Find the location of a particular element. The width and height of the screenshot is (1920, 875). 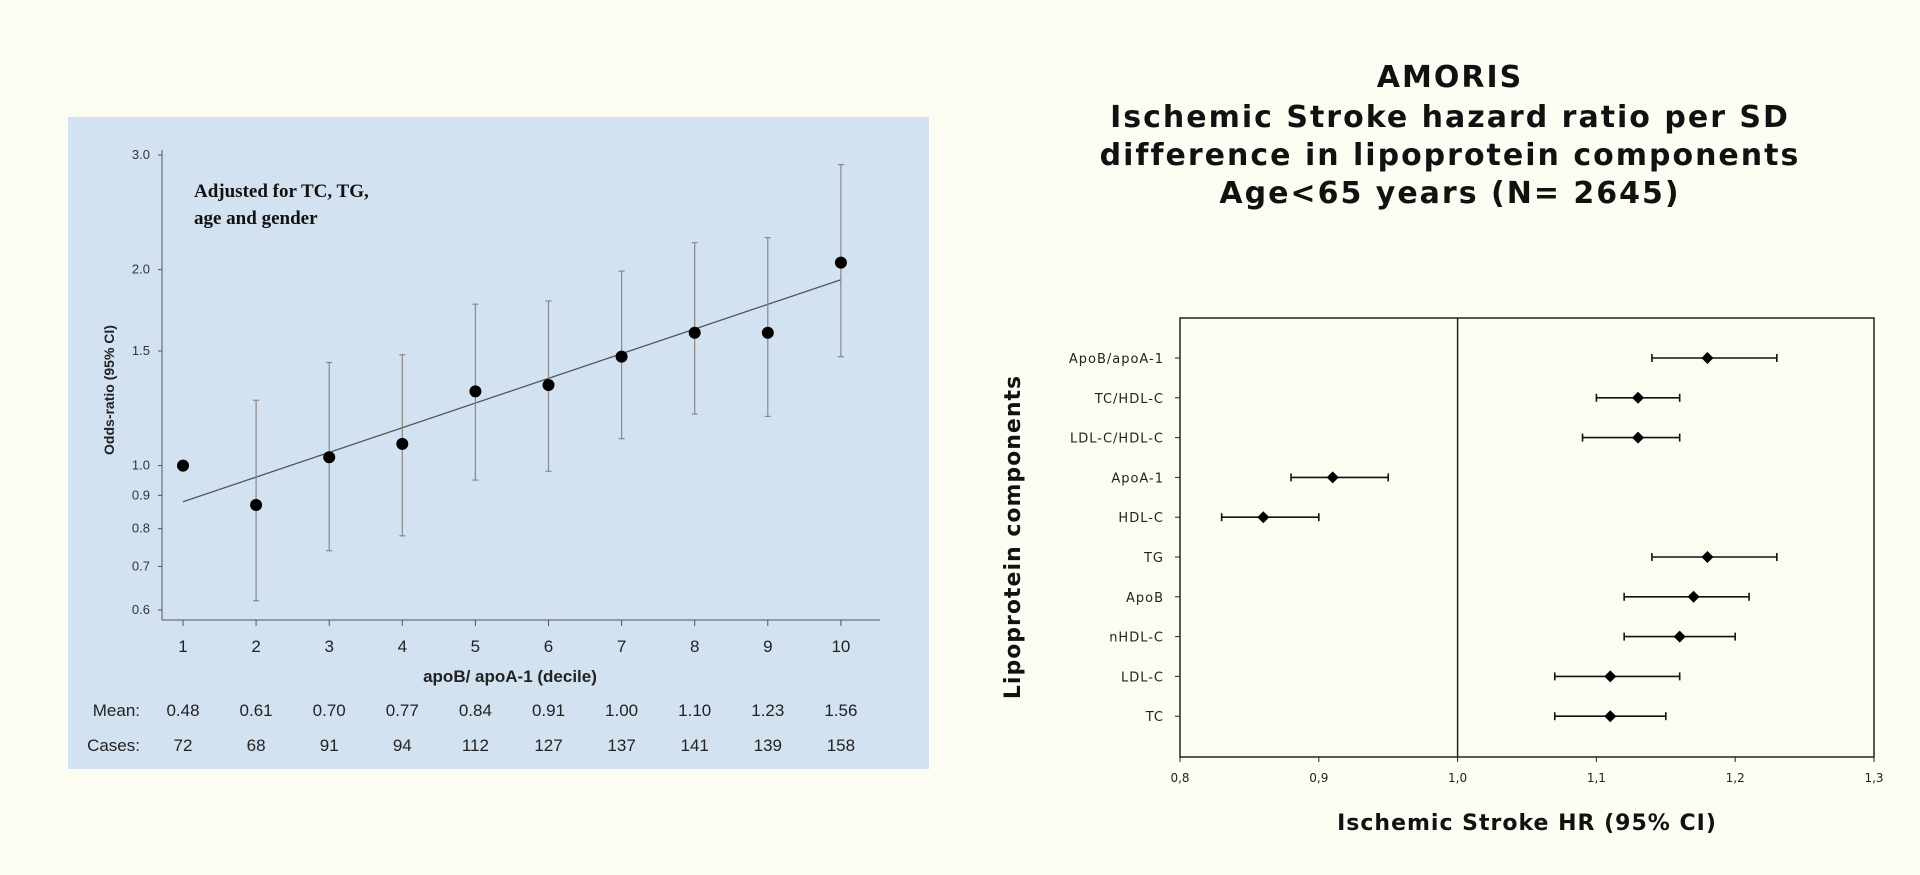

table-cell: 1.00 is located at coordinates (621, 710).